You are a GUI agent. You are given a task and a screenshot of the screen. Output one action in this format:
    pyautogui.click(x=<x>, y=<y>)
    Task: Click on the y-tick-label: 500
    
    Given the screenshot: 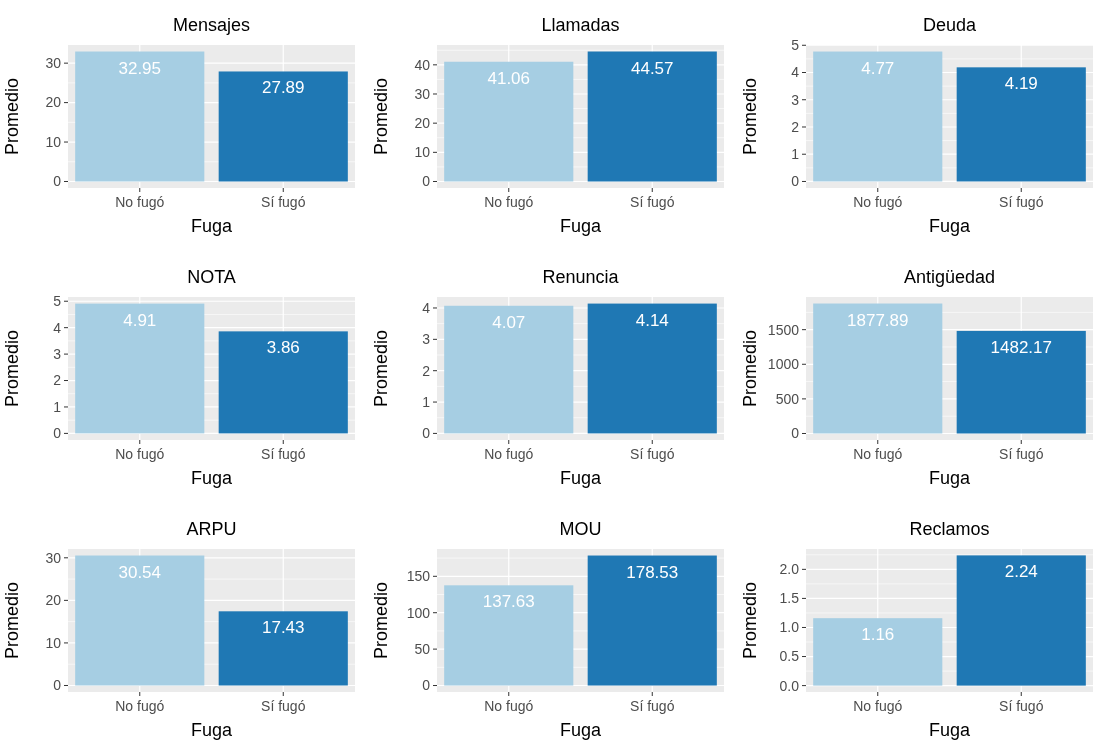 What is the action you would take?
    pyautogui.click(x=787, y=398)
    